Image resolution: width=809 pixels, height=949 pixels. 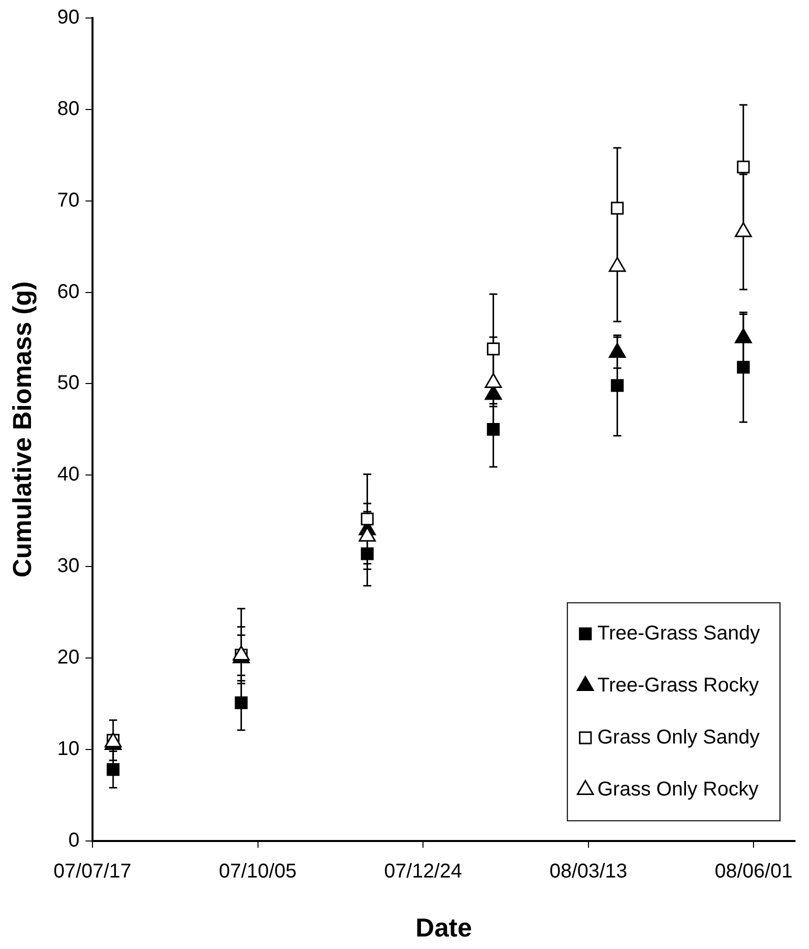 I want to click on y-tick-label: 60, so click(x=68, y=291).